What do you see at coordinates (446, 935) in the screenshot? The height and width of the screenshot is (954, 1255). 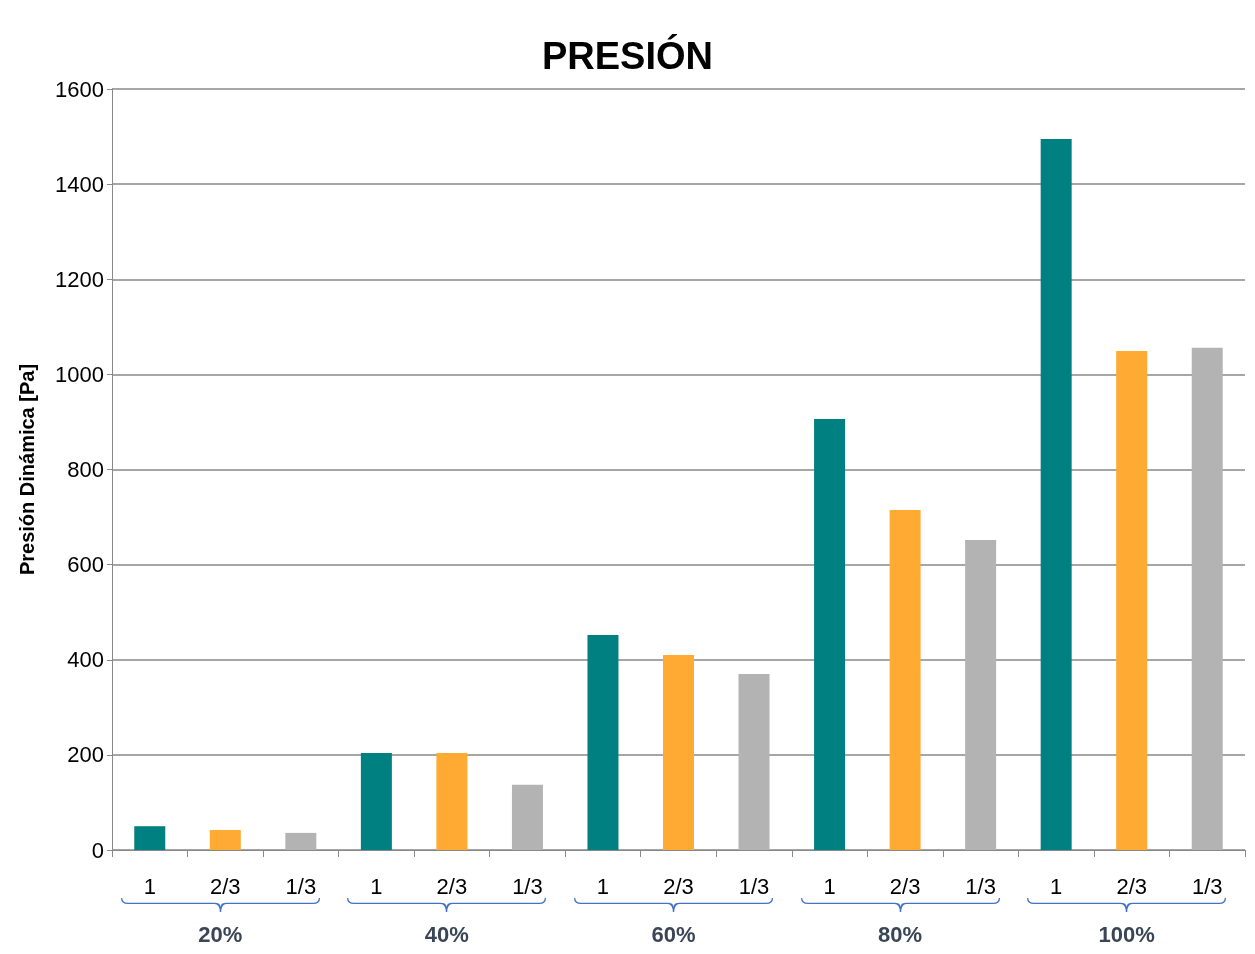 I see `text: 40%` at bounding box center [446, 935].